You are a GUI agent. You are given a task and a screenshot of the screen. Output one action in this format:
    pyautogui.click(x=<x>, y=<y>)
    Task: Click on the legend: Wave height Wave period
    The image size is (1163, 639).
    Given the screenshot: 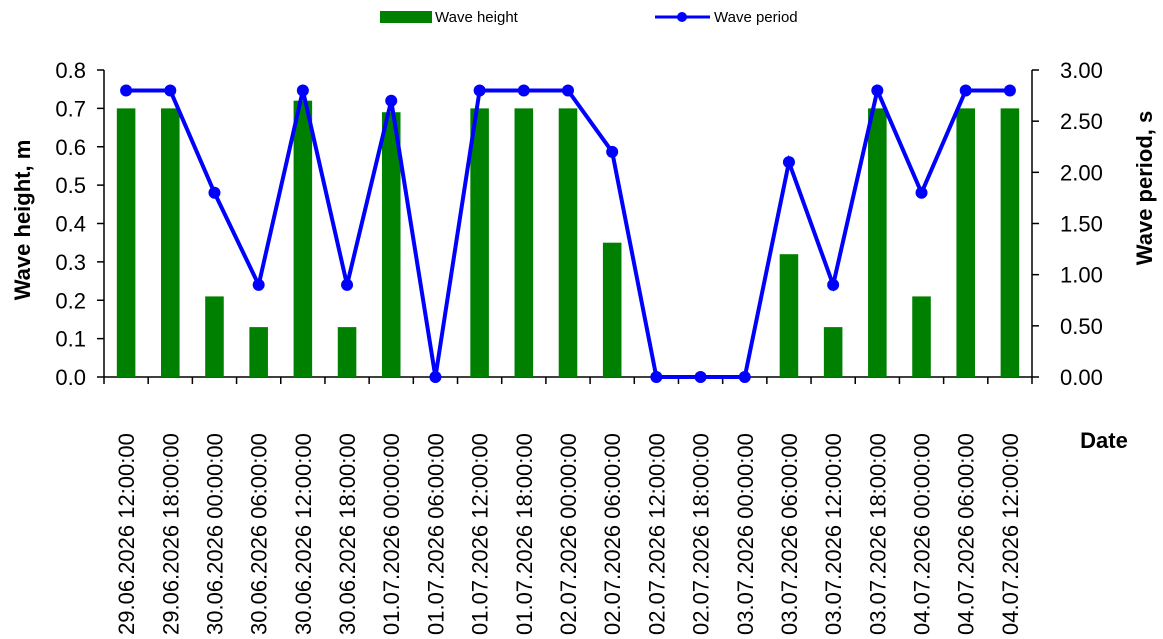 What is the action you would take?
    pyautogui.click(x=589, y=17)
    